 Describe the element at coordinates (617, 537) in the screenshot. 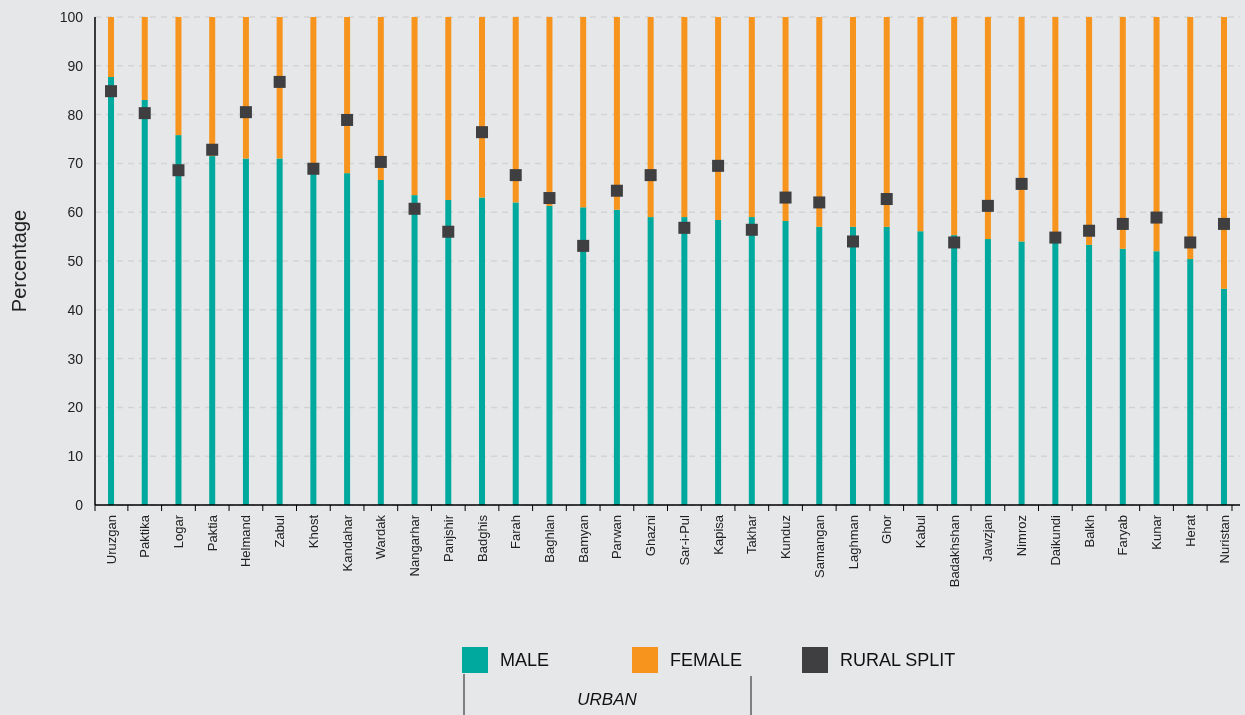

I see `x-tick-label: Parwan` at that location.